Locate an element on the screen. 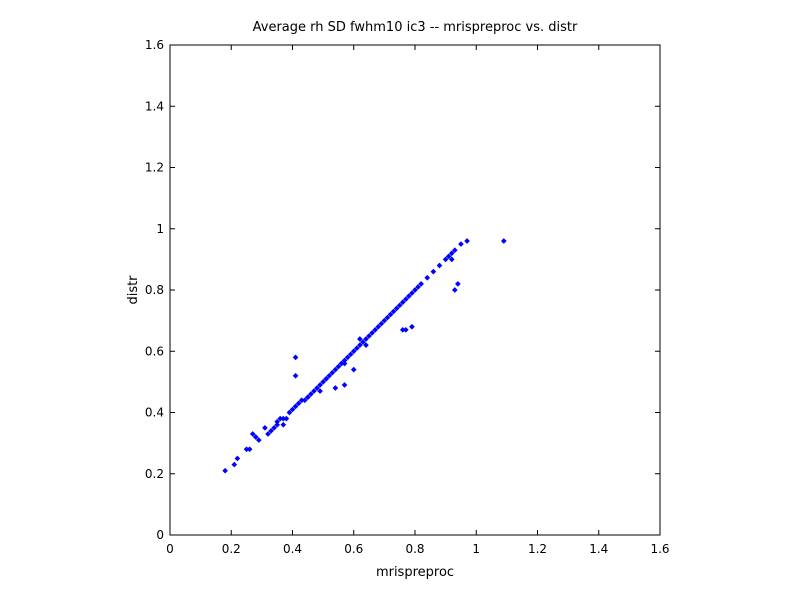  y-axis-label: distr is located at coordinates (133, 290).